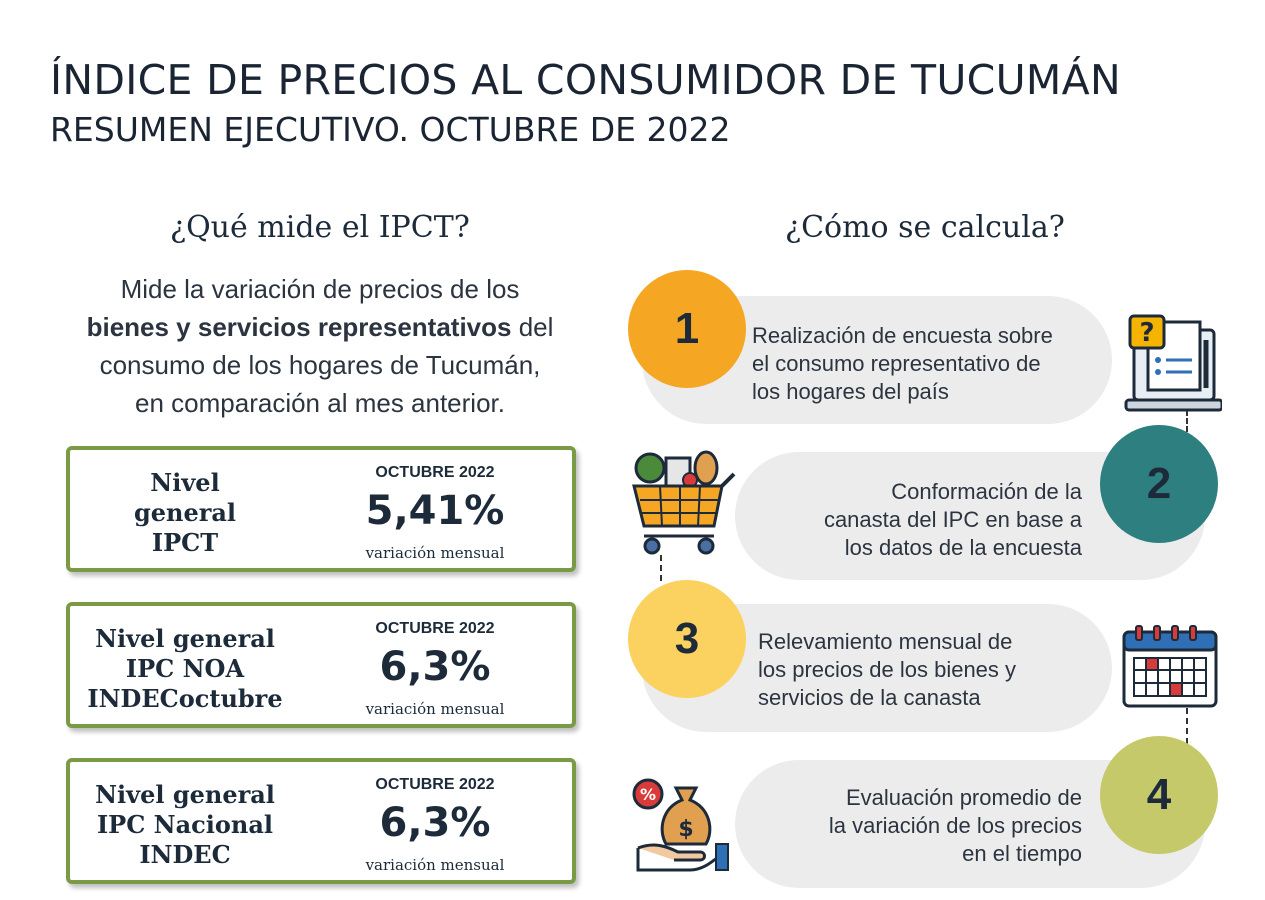  Describe the element at coordinates (963, 797) in the screenshot. I see `step-text-line: Evaluación promedio de` at that location.